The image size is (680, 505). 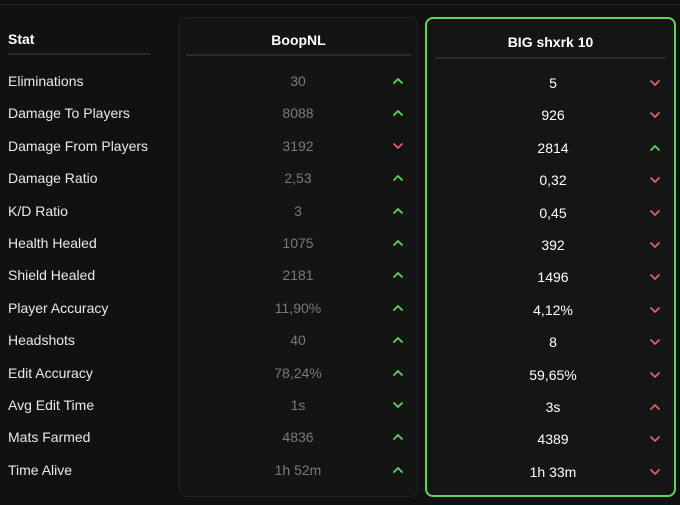 I want to click on stat-value: 0,45, so click(x=553, y=212).